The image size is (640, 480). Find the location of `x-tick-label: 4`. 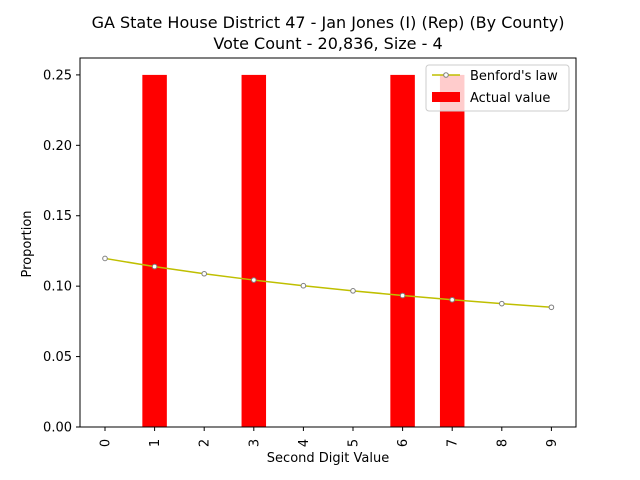

x-tick-label: 4 is located at coordinates (304, 443).